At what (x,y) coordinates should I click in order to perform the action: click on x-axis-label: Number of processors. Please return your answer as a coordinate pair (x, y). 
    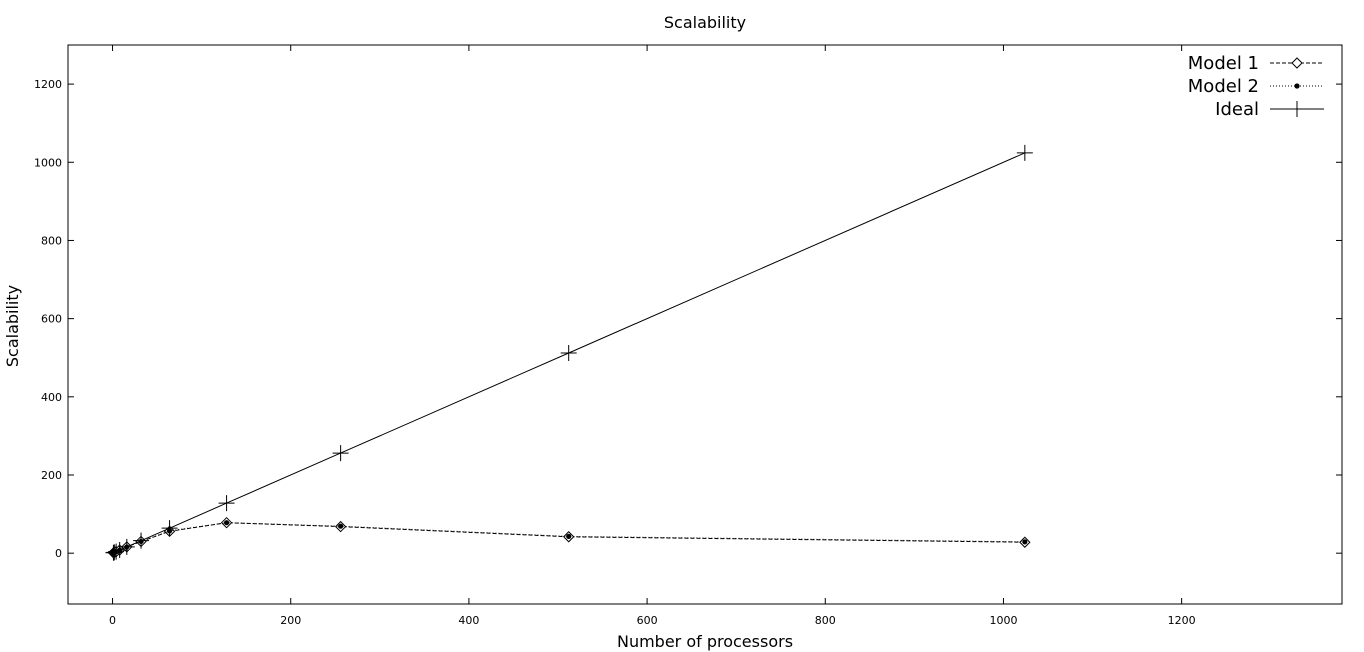
    Looking at the image, I should click on (705, 641).